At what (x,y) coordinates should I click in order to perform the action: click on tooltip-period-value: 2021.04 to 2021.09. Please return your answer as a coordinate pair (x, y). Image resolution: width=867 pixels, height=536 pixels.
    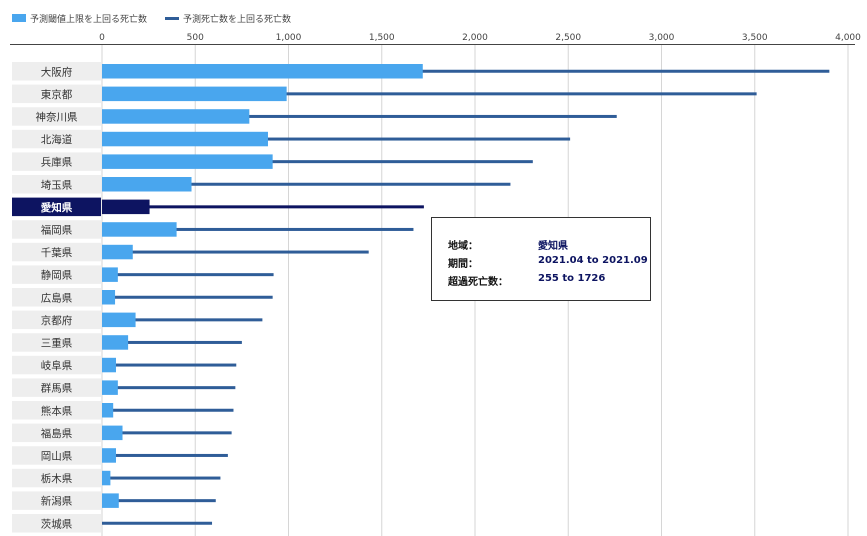
    Looking at the image, I should click on (593, 260).